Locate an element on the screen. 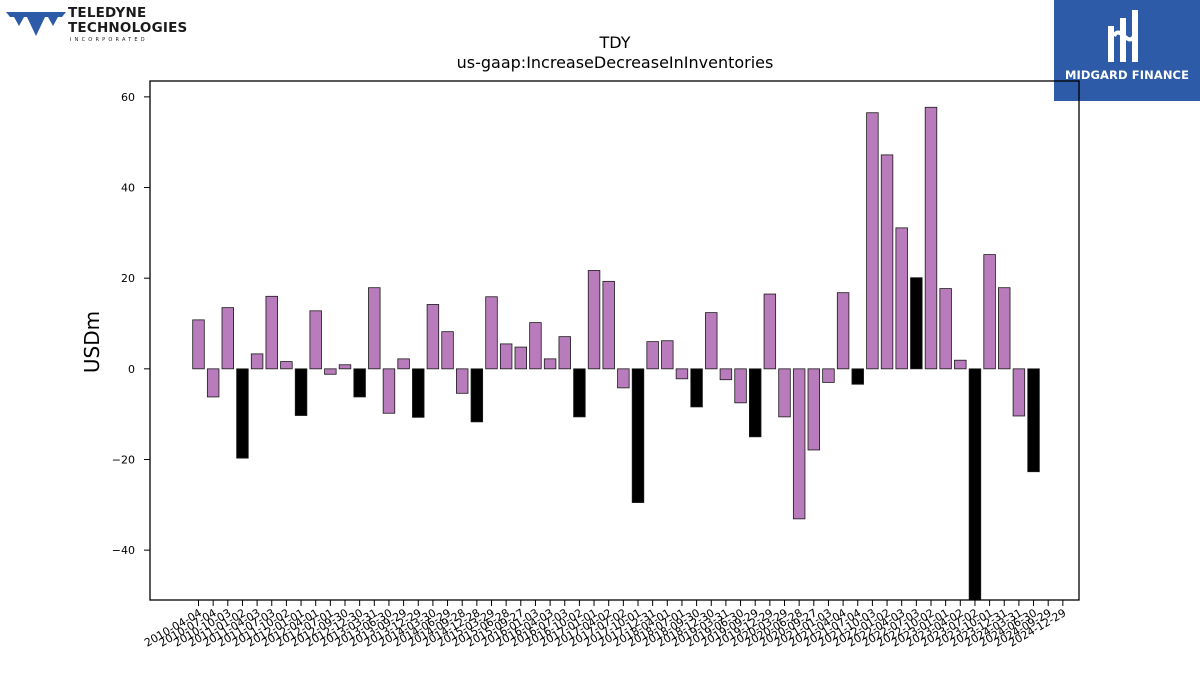 This screenshot has width=1200, height=675. y-tick-label: 20 is located at coordinates (128, 278).